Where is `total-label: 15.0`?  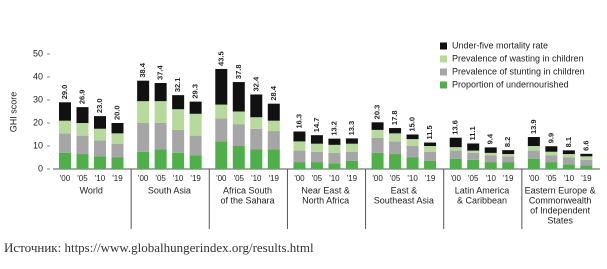 total-label: 15.0 is located at coordinates (412, 124).